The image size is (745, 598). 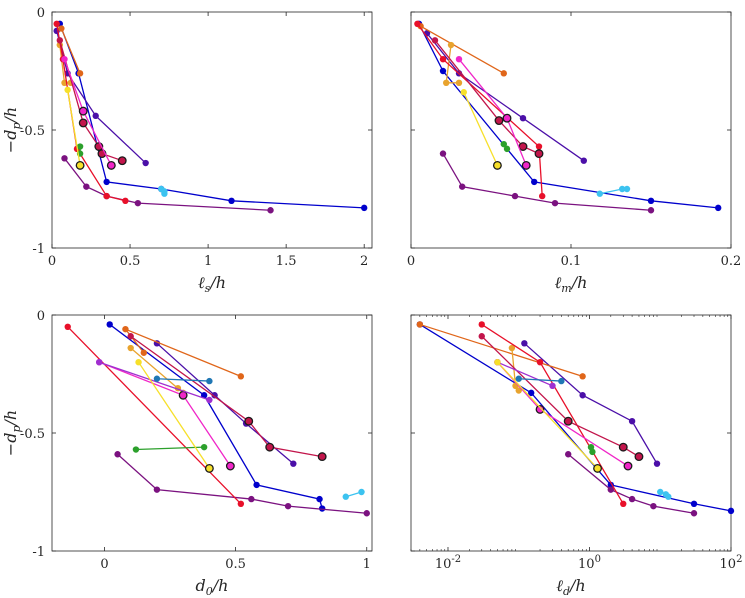 I want to click on x-tick-label: 10², so click(x=731, y=563).